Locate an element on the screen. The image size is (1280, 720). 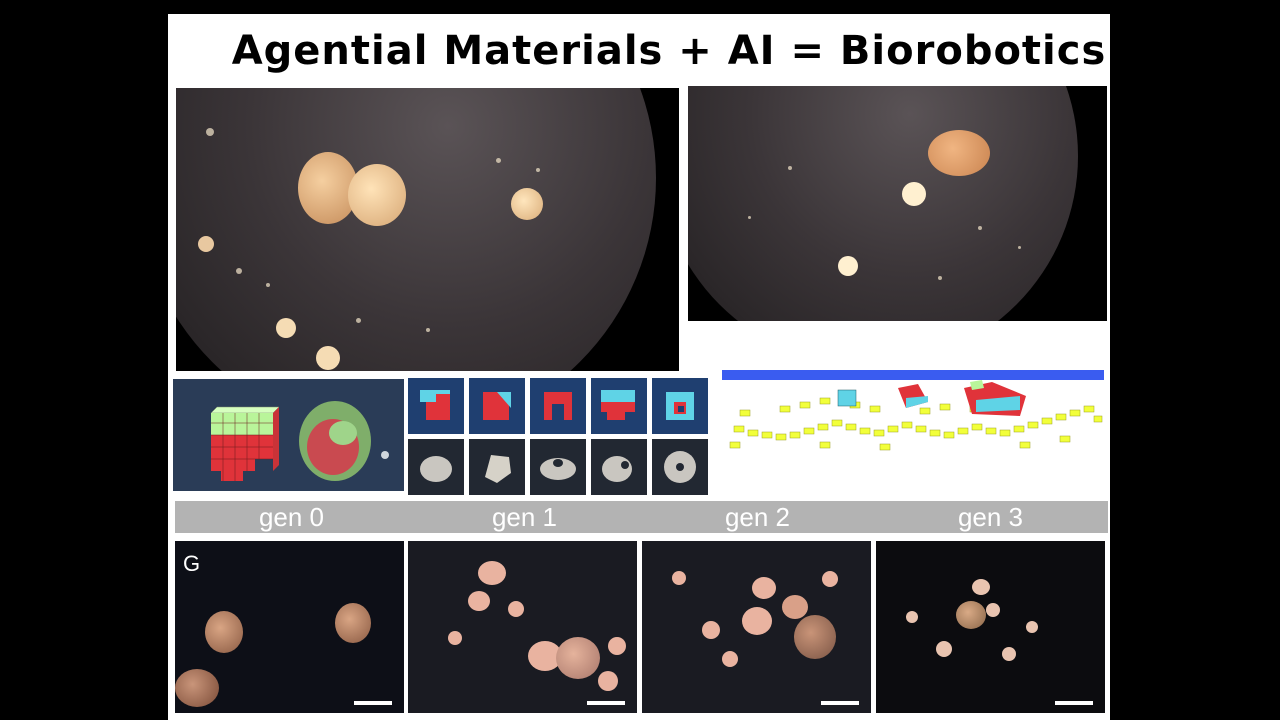
gen-label-0: gen 0 is located at coordinates (291, 517).